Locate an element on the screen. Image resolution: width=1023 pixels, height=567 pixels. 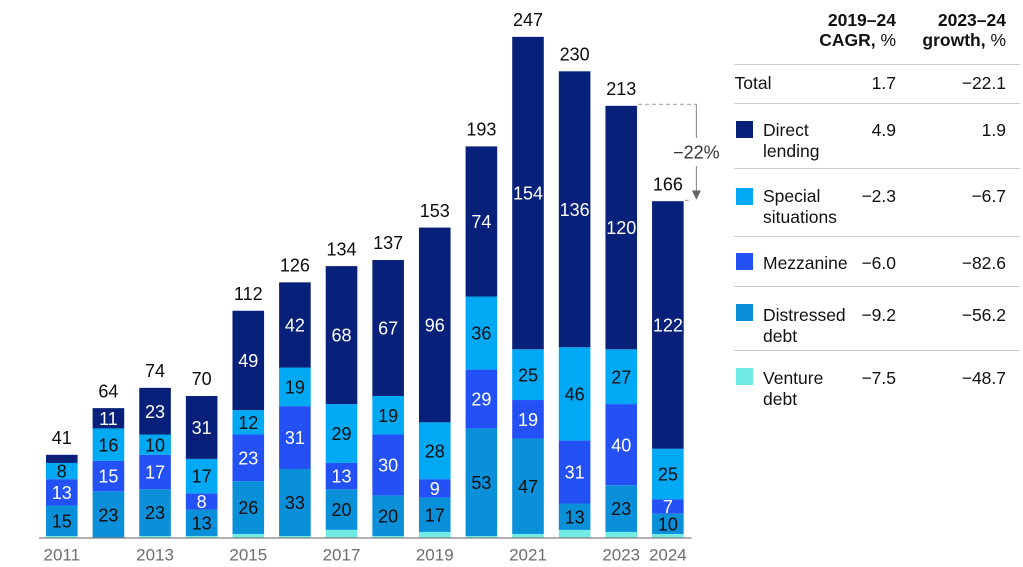
svg-text: 213 is located at coordinates (621, 89).